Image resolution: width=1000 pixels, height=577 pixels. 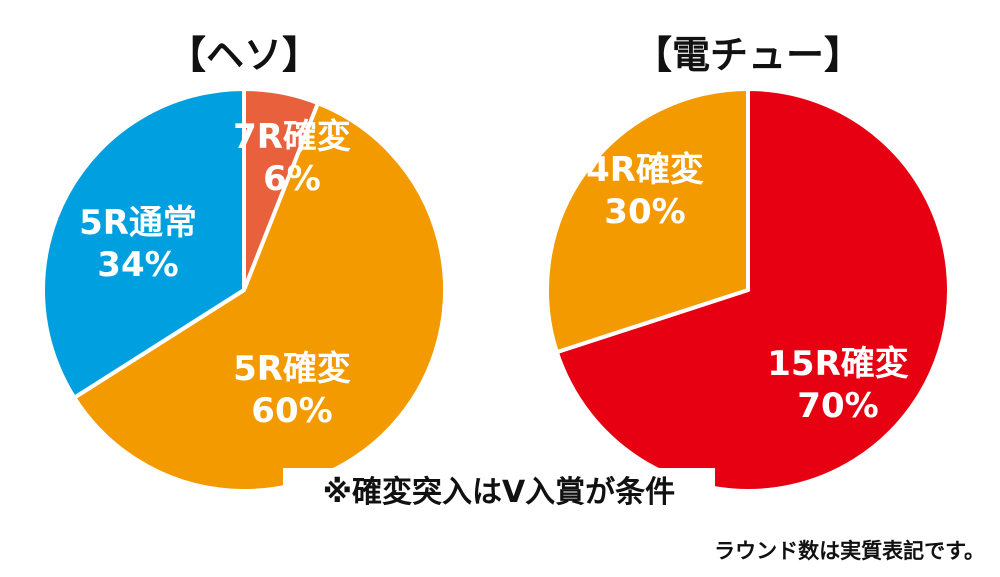 I want to click on slice-5r-tsujo-value-label: 34%, so click(x=137, y=265).